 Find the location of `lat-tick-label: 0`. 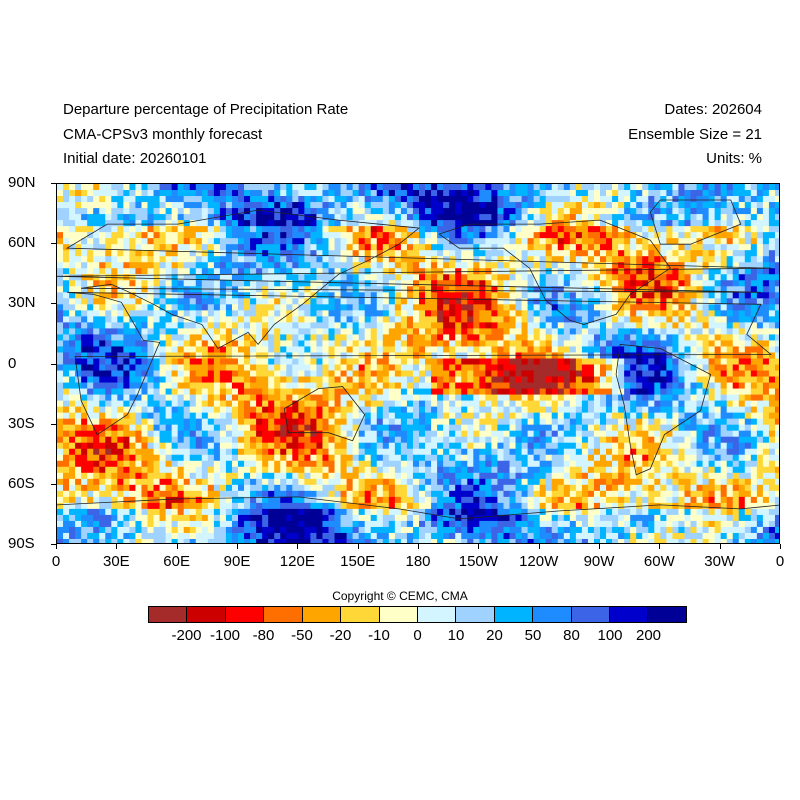

lat-tick-label: 0 is located at coordinates (12, 363).